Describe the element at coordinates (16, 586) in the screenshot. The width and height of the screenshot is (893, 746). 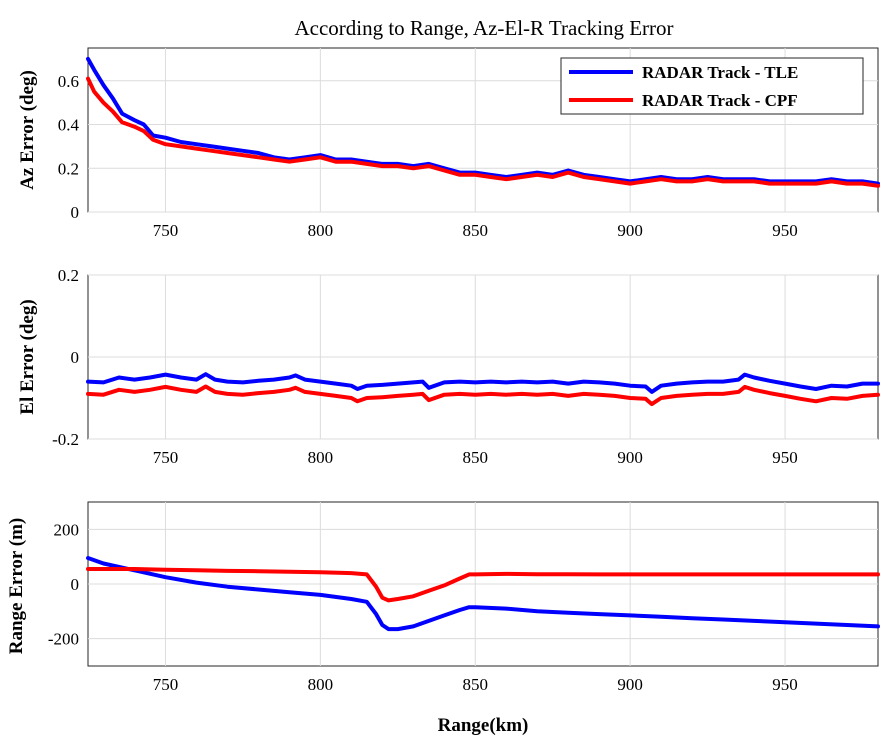
I see `range-y-axis-label: Range Error (m)` at that location.